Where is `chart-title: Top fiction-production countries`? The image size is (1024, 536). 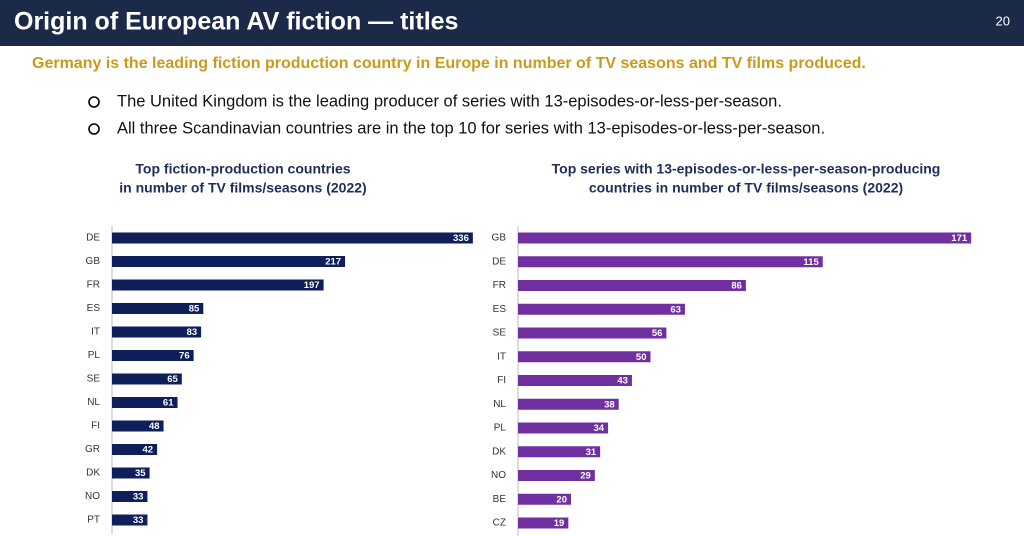 chart-title: Top fiction-production countries is located at coordinates (242, 169).